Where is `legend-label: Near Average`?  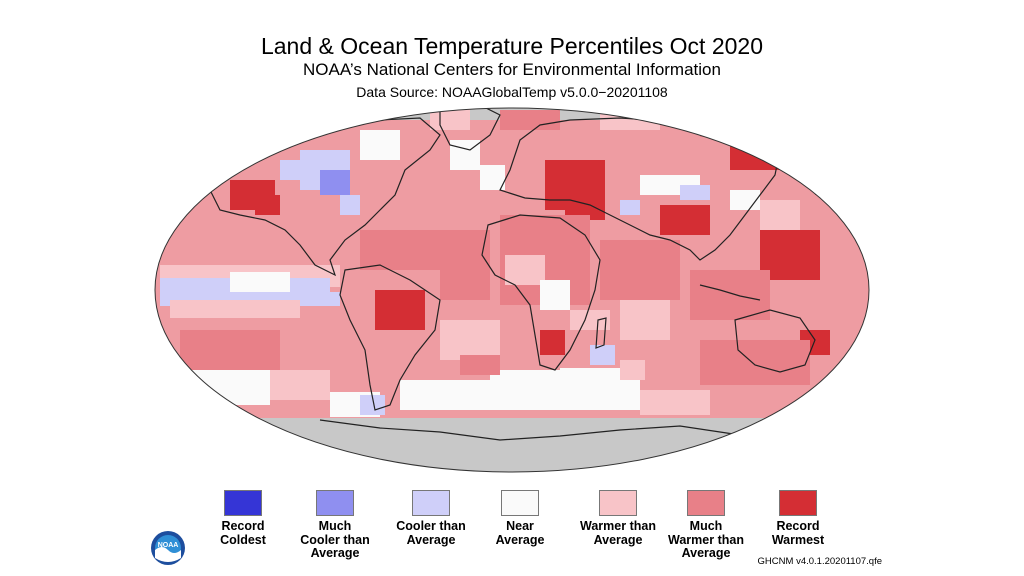 legend-label: Near Average is located at coordinates (520, 533).